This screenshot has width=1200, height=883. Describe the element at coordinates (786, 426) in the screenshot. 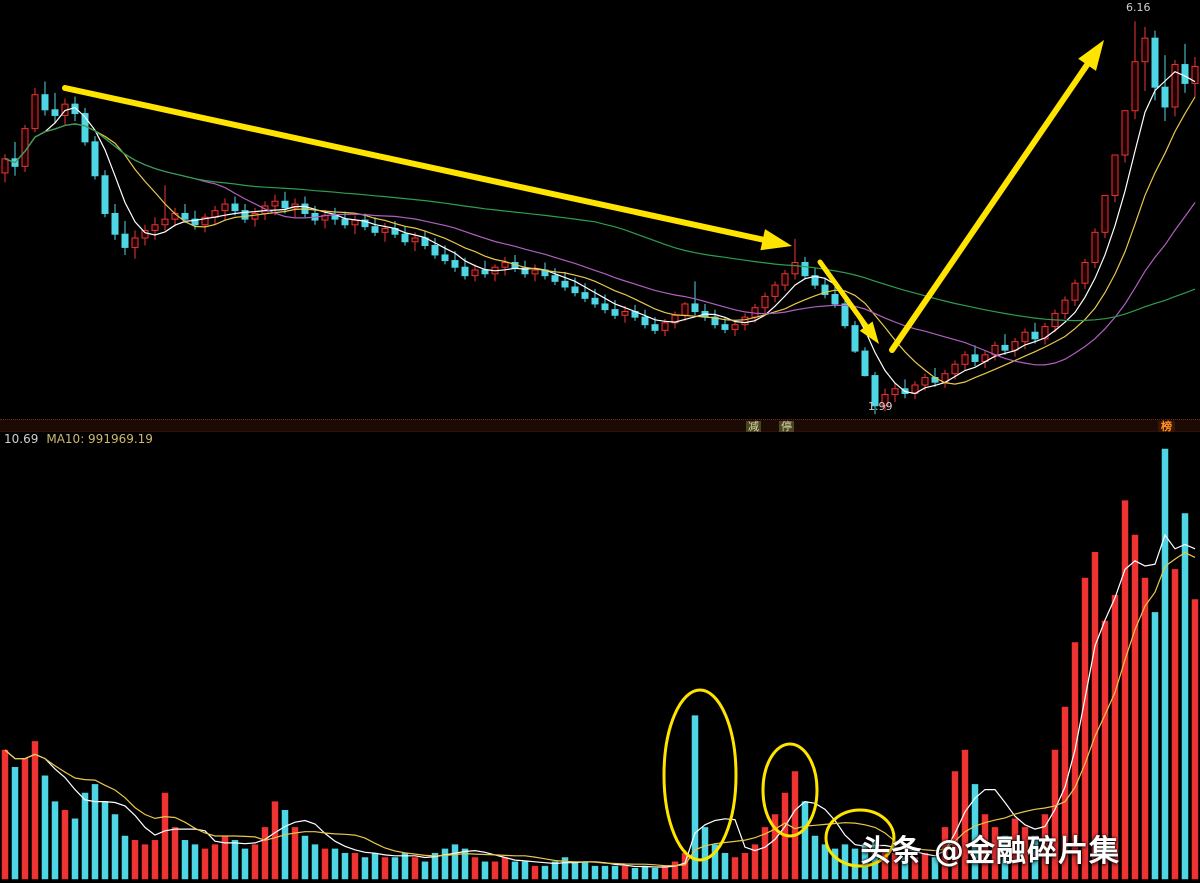

I see `event-mark-ting: 停` at that location.